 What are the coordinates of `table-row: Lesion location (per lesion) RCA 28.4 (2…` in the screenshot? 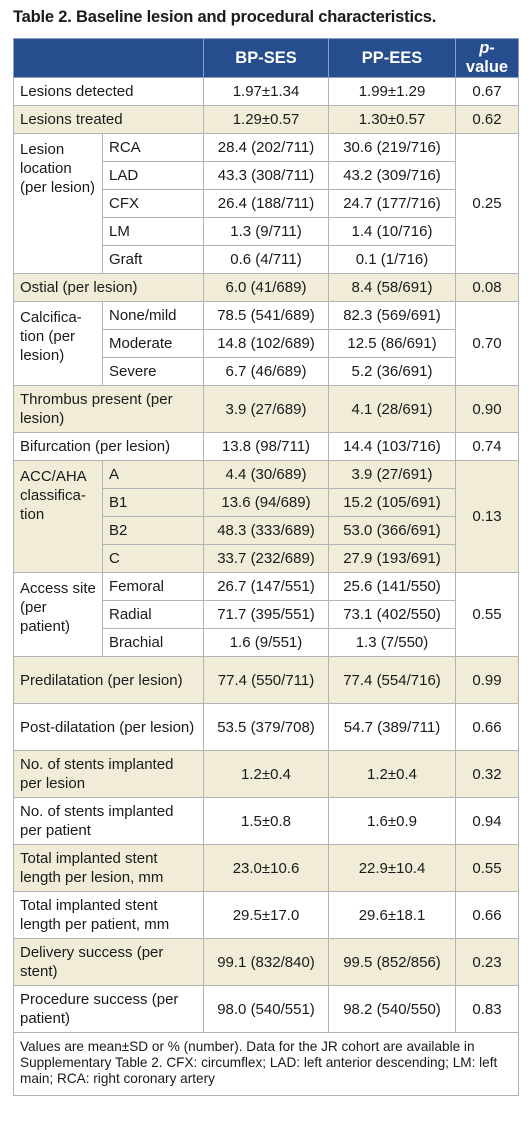 It's located at (266, 203).